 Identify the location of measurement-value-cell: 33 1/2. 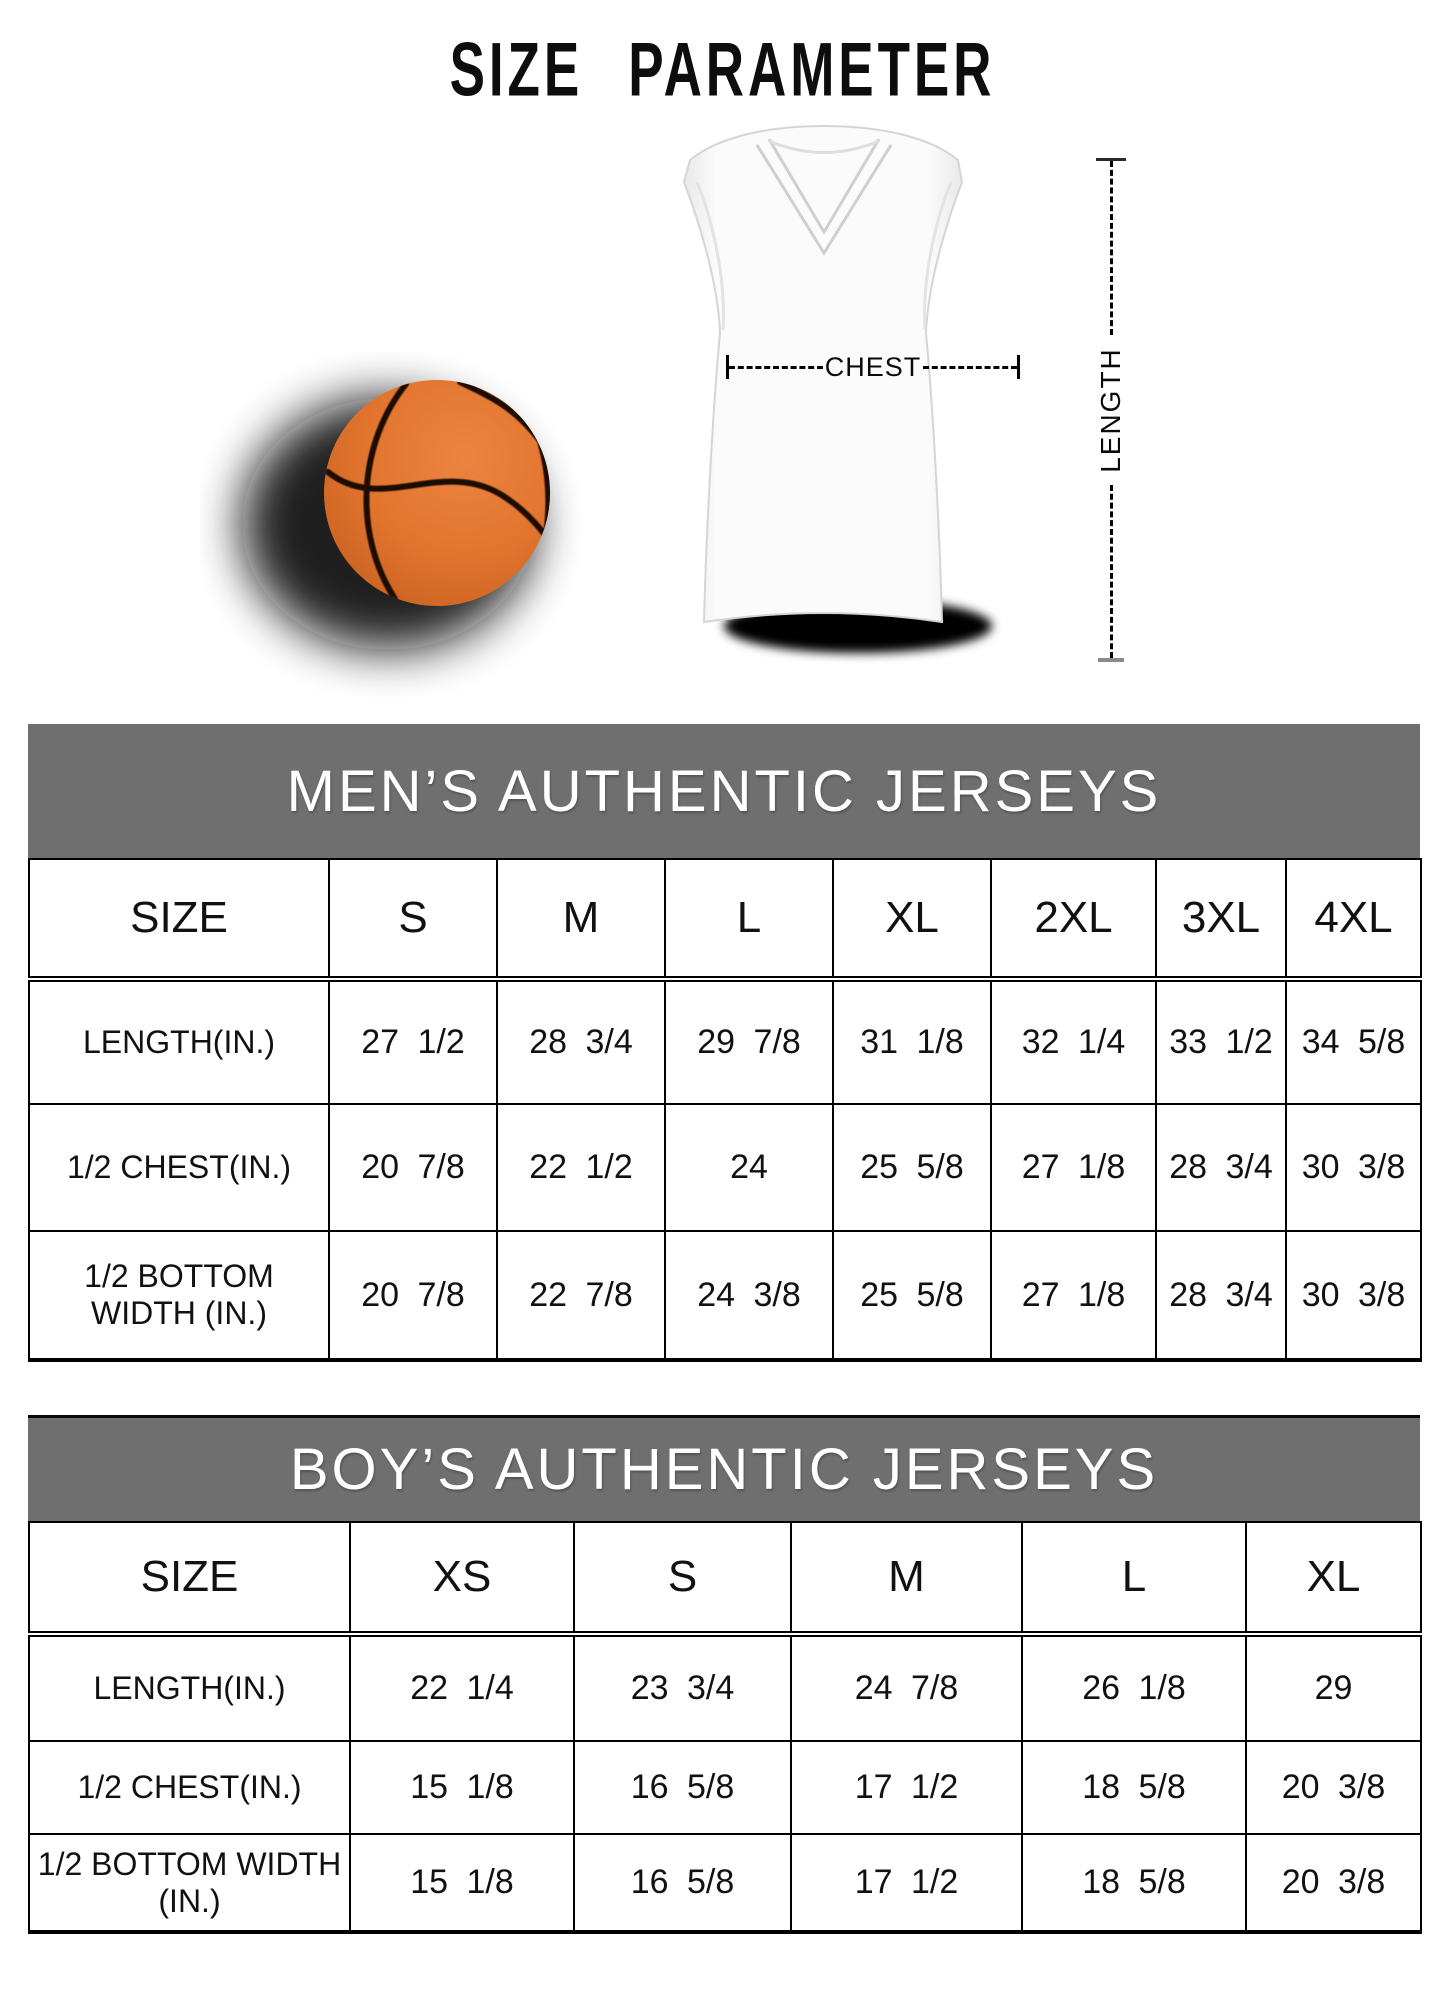
(1221, 1041).